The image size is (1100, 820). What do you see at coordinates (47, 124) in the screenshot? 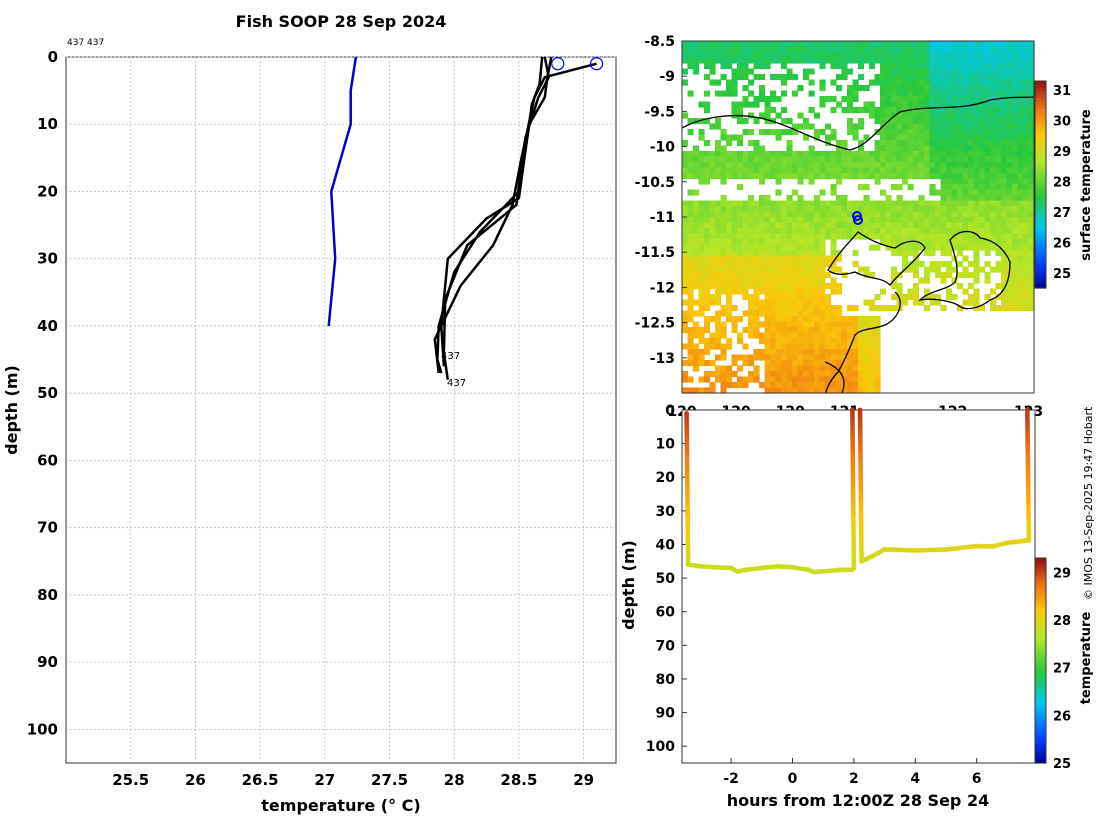
I see `profile-y-tick-label: 10` at bounding box center [47, 124].